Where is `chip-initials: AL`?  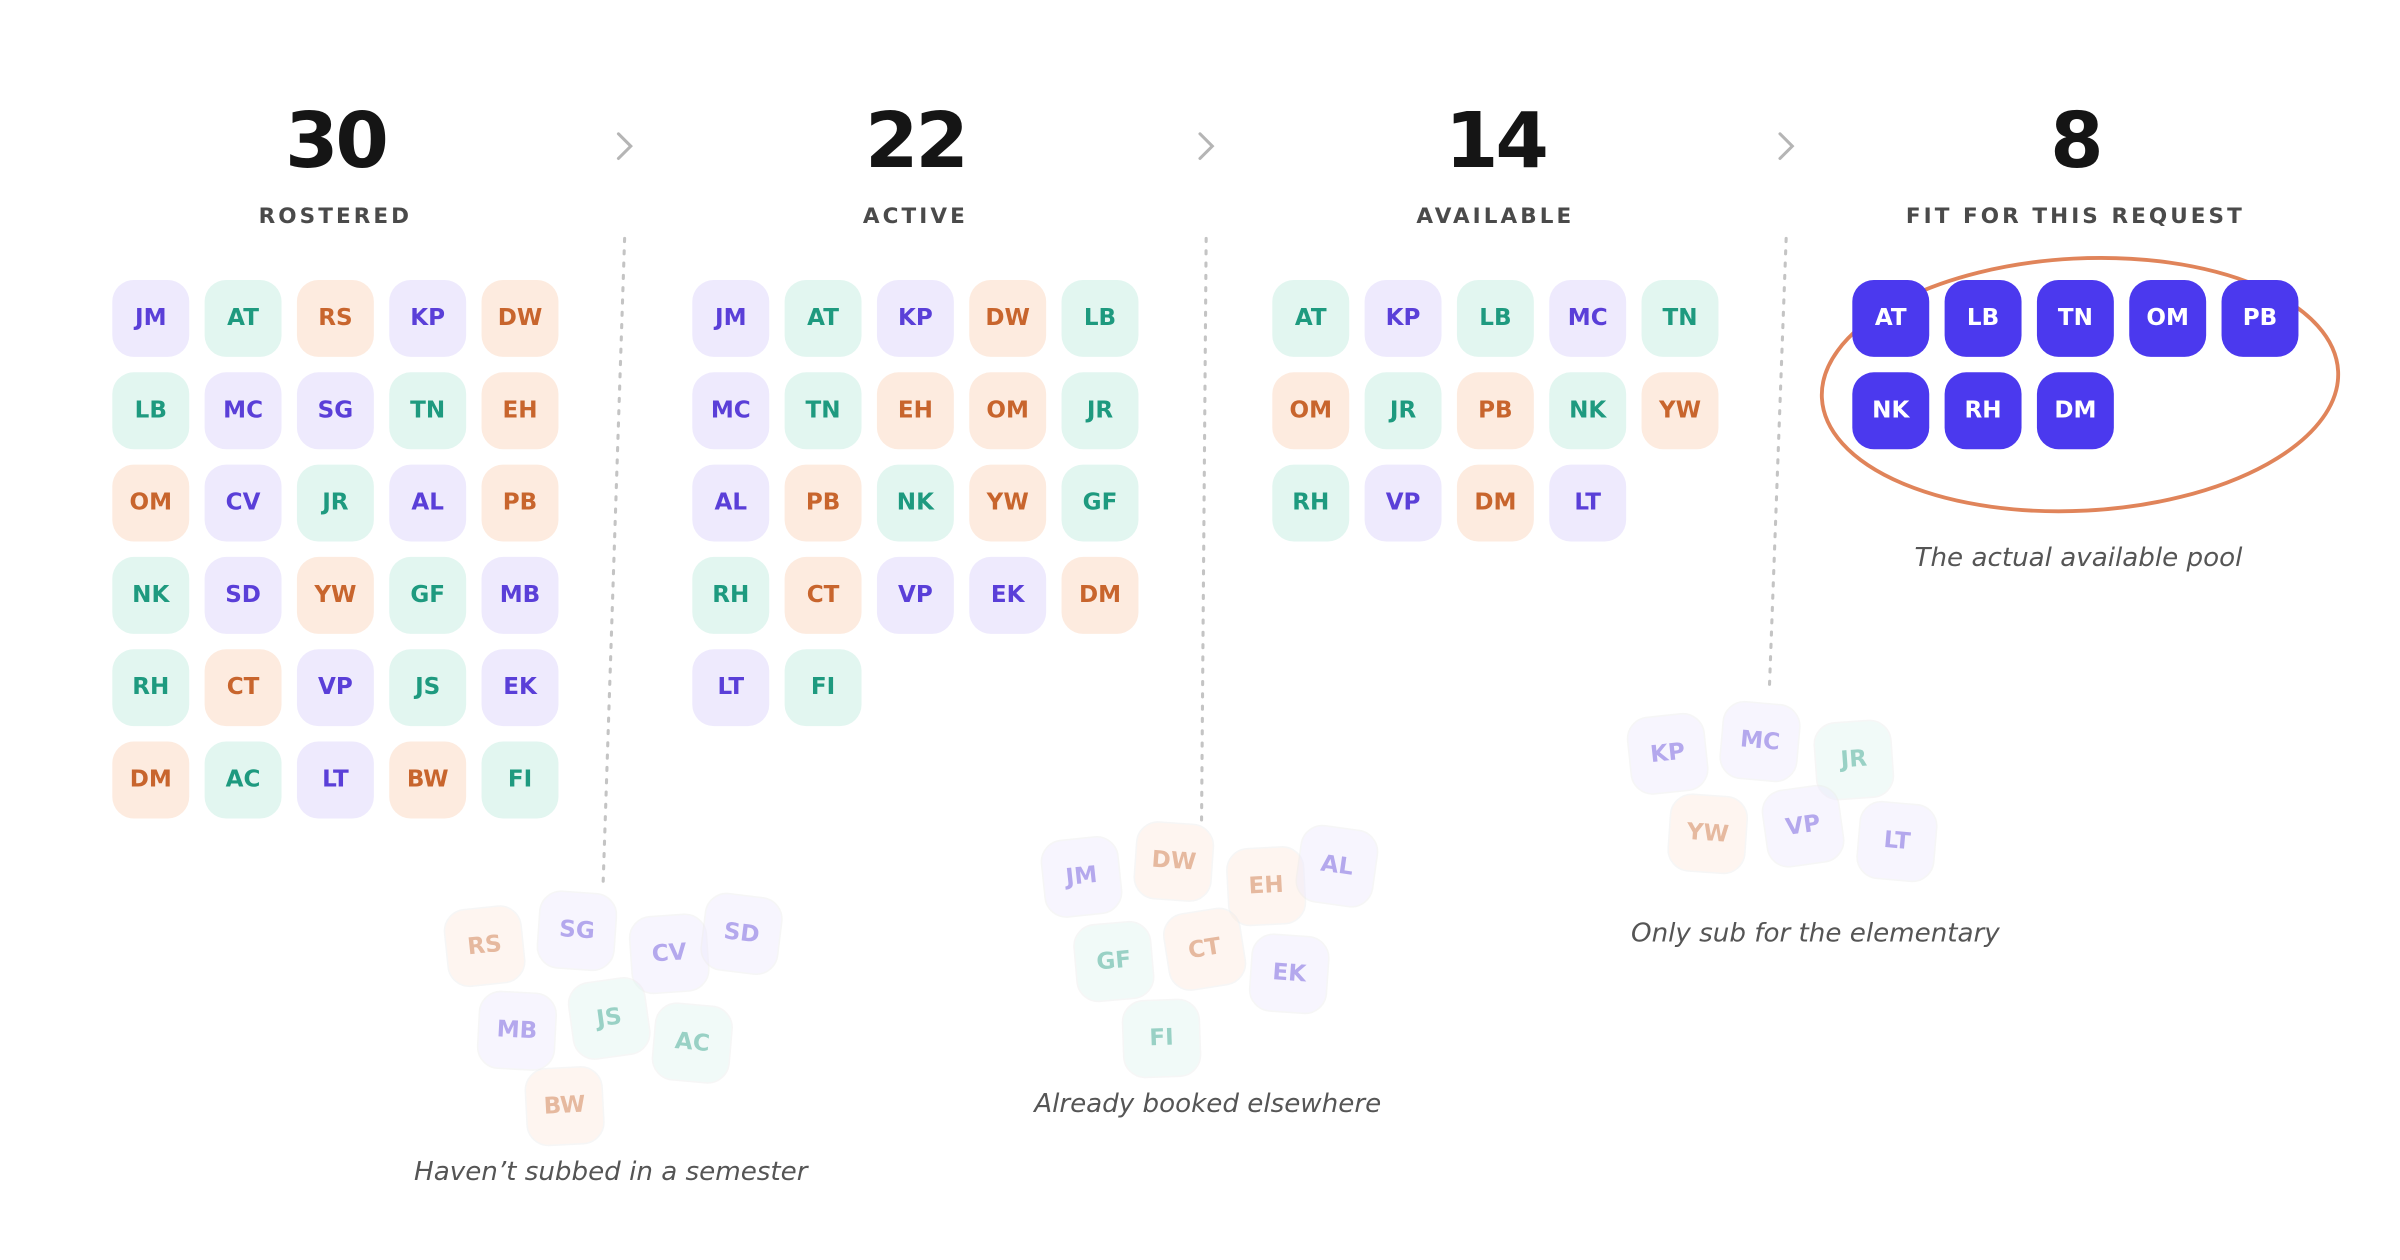
chip-initials: AL is located at coordinates (1337, 866).